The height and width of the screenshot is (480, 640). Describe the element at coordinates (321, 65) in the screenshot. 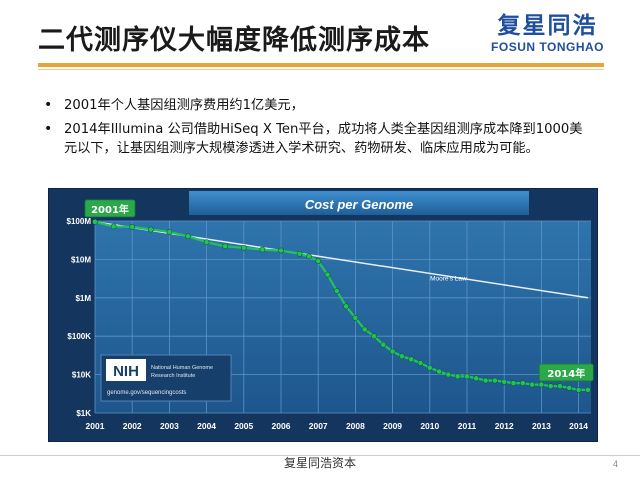

I see `title-divider` at that location.